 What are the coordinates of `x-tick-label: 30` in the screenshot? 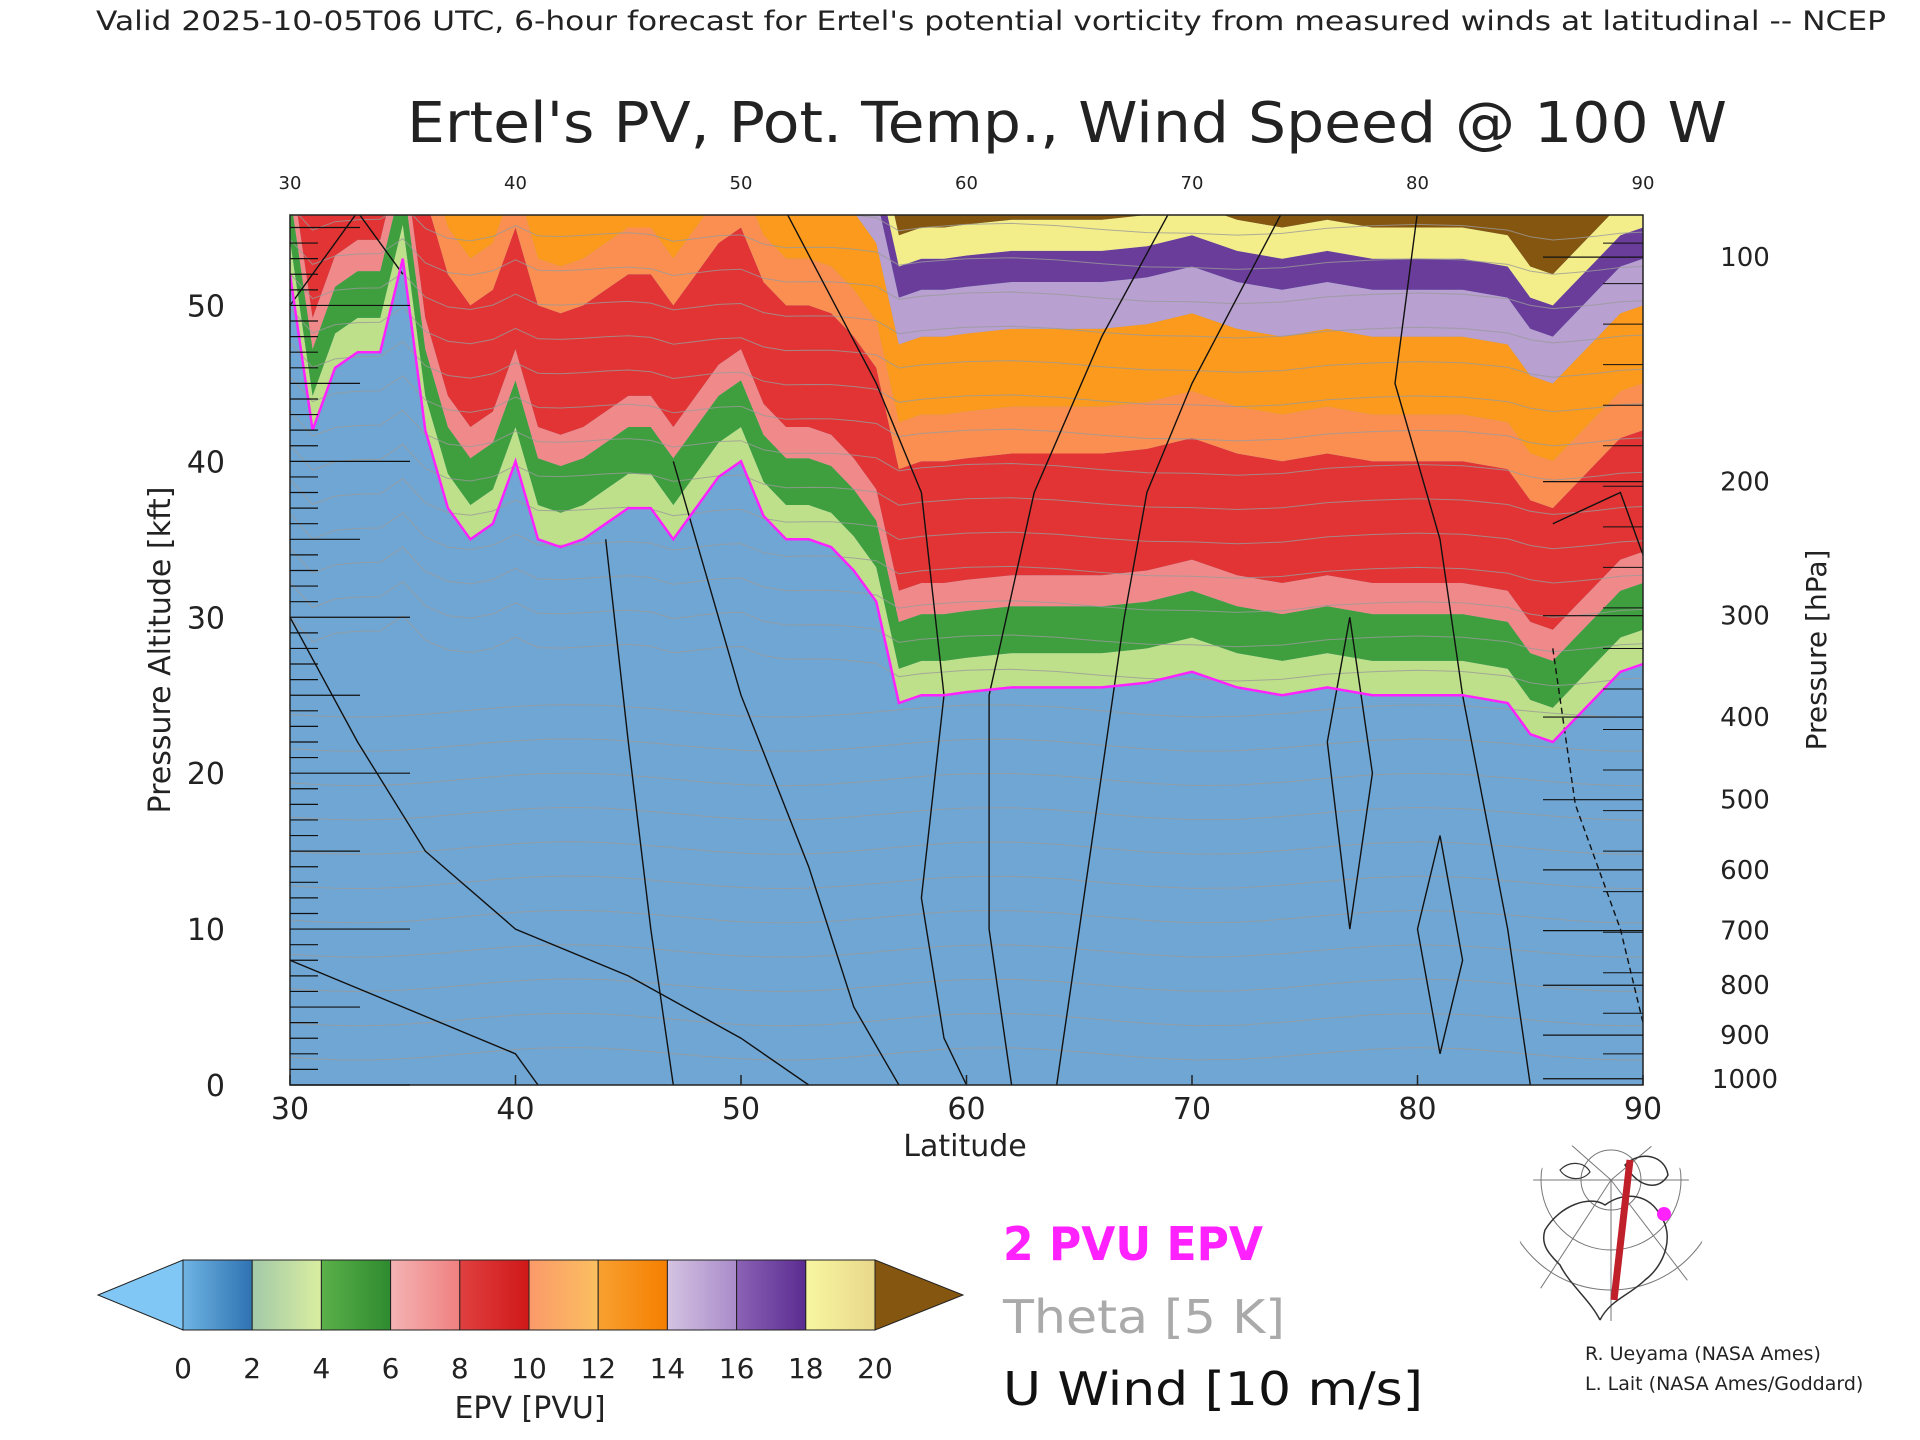 It's located at (290, 1109).